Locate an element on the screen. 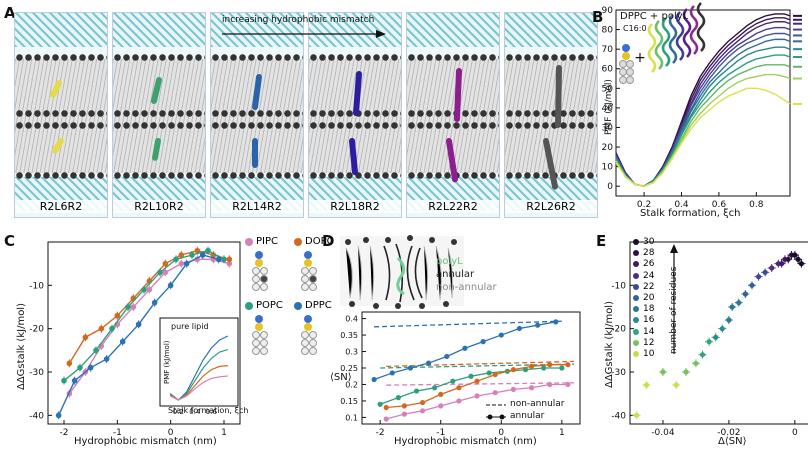 The width and height of the screenshot is (808, 455). legend-item-10: 10 is located at coordinates (643, 354).